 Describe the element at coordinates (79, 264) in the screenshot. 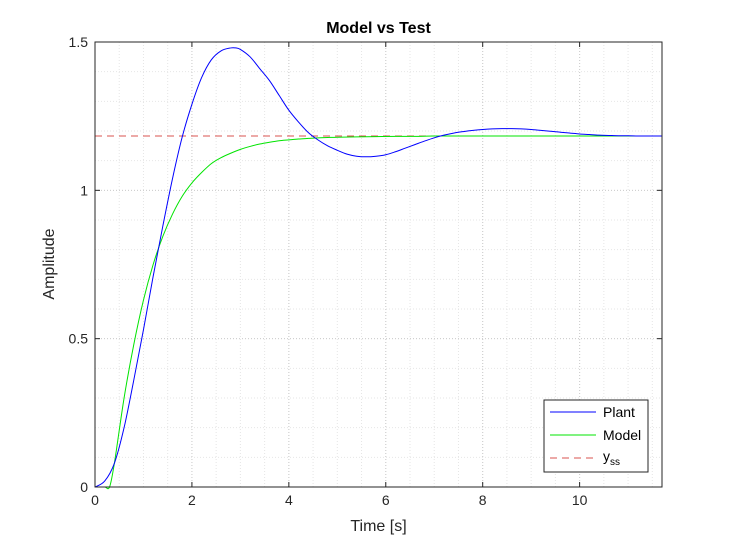

I see `y-tick-labels: 0 0.5 1 1.5` at that location.